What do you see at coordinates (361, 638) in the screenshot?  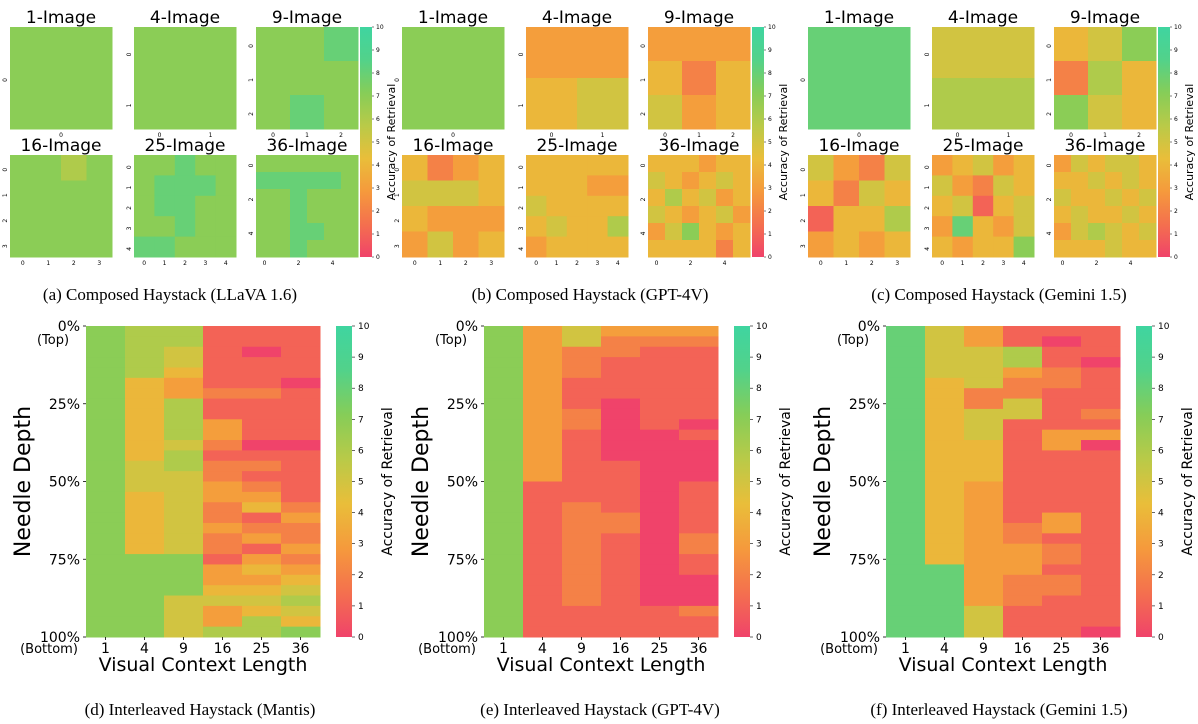 I see `colorbar-tick-label: 0` at bounding box center [361, 638].